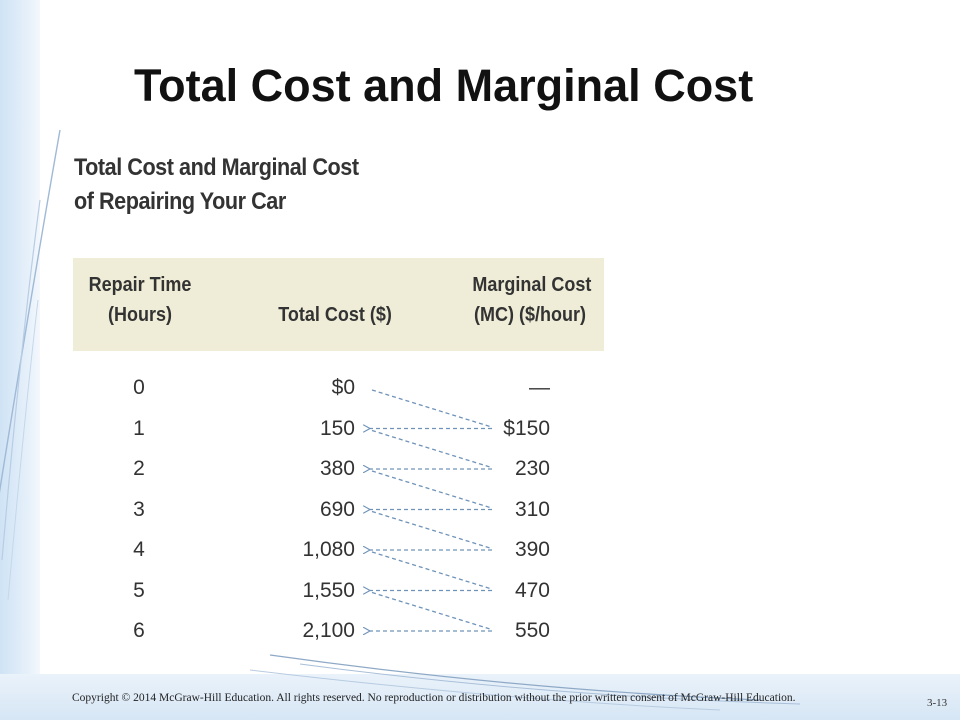  Describe the element at coordinates (337, 468) in the screenshot. I see `cell-total-cost: 380` at that location.